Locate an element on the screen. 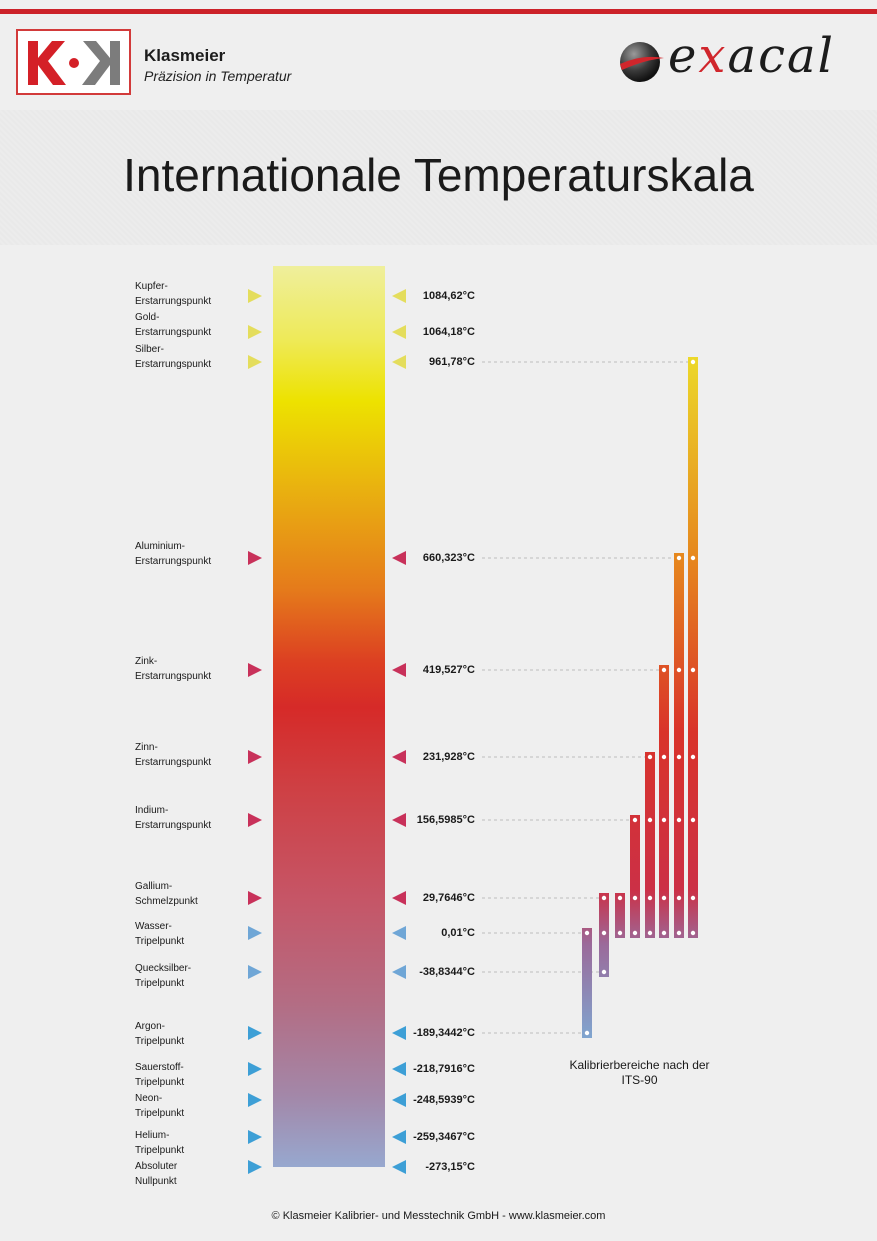 Image resolution: width=877 pixels, height=1241 pixels. fixed-point-label-line-1: Gold- is located at coordinates (147, 317).